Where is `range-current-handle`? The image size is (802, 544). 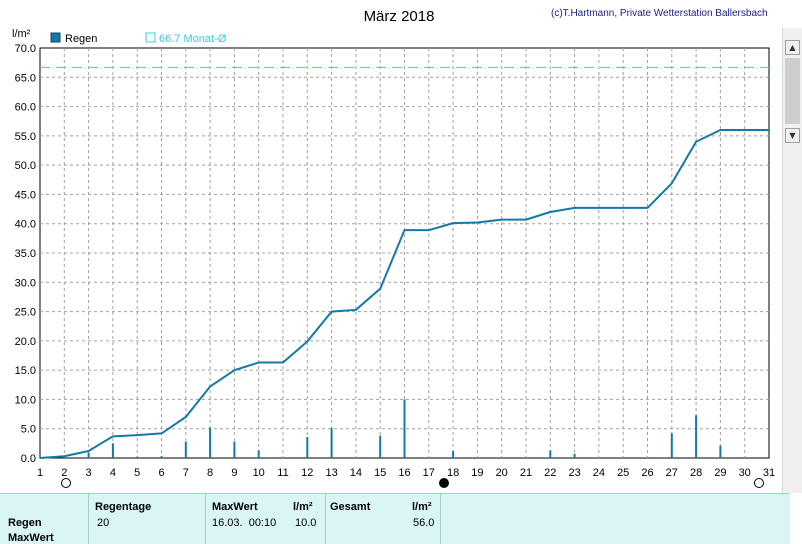
range-current-handle is located at coordinates (444, 483).